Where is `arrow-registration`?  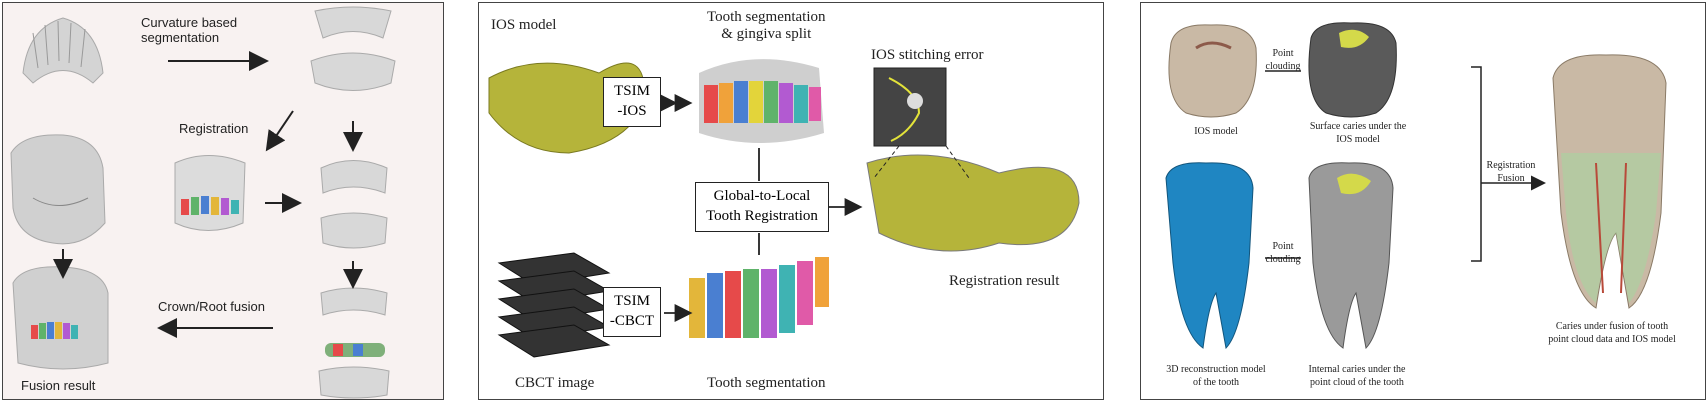 arrow-registration is located at coordinates (279, 131).